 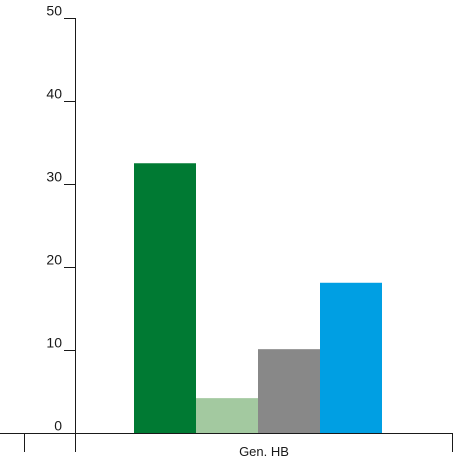 I want to click on x-category-label: Gen. HB, so click(x=264, y=451).